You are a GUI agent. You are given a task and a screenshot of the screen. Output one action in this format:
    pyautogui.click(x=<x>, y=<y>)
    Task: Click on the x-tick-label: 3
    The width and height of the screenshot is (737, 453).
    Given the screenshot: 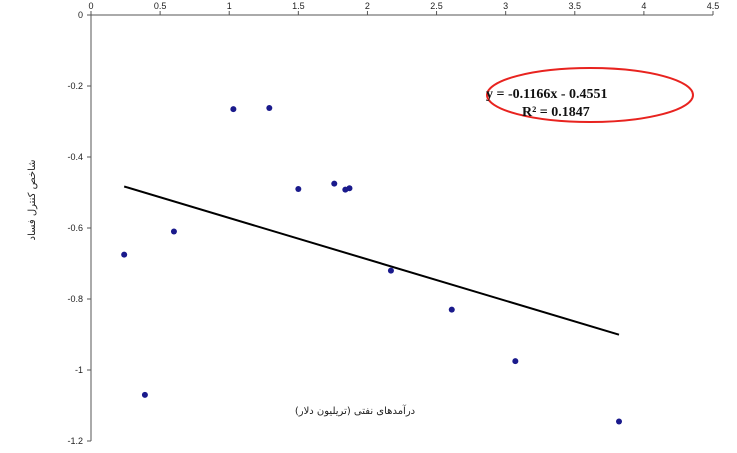 What is the action you would take?
    pyautogui.click(x=505, y=6)
    